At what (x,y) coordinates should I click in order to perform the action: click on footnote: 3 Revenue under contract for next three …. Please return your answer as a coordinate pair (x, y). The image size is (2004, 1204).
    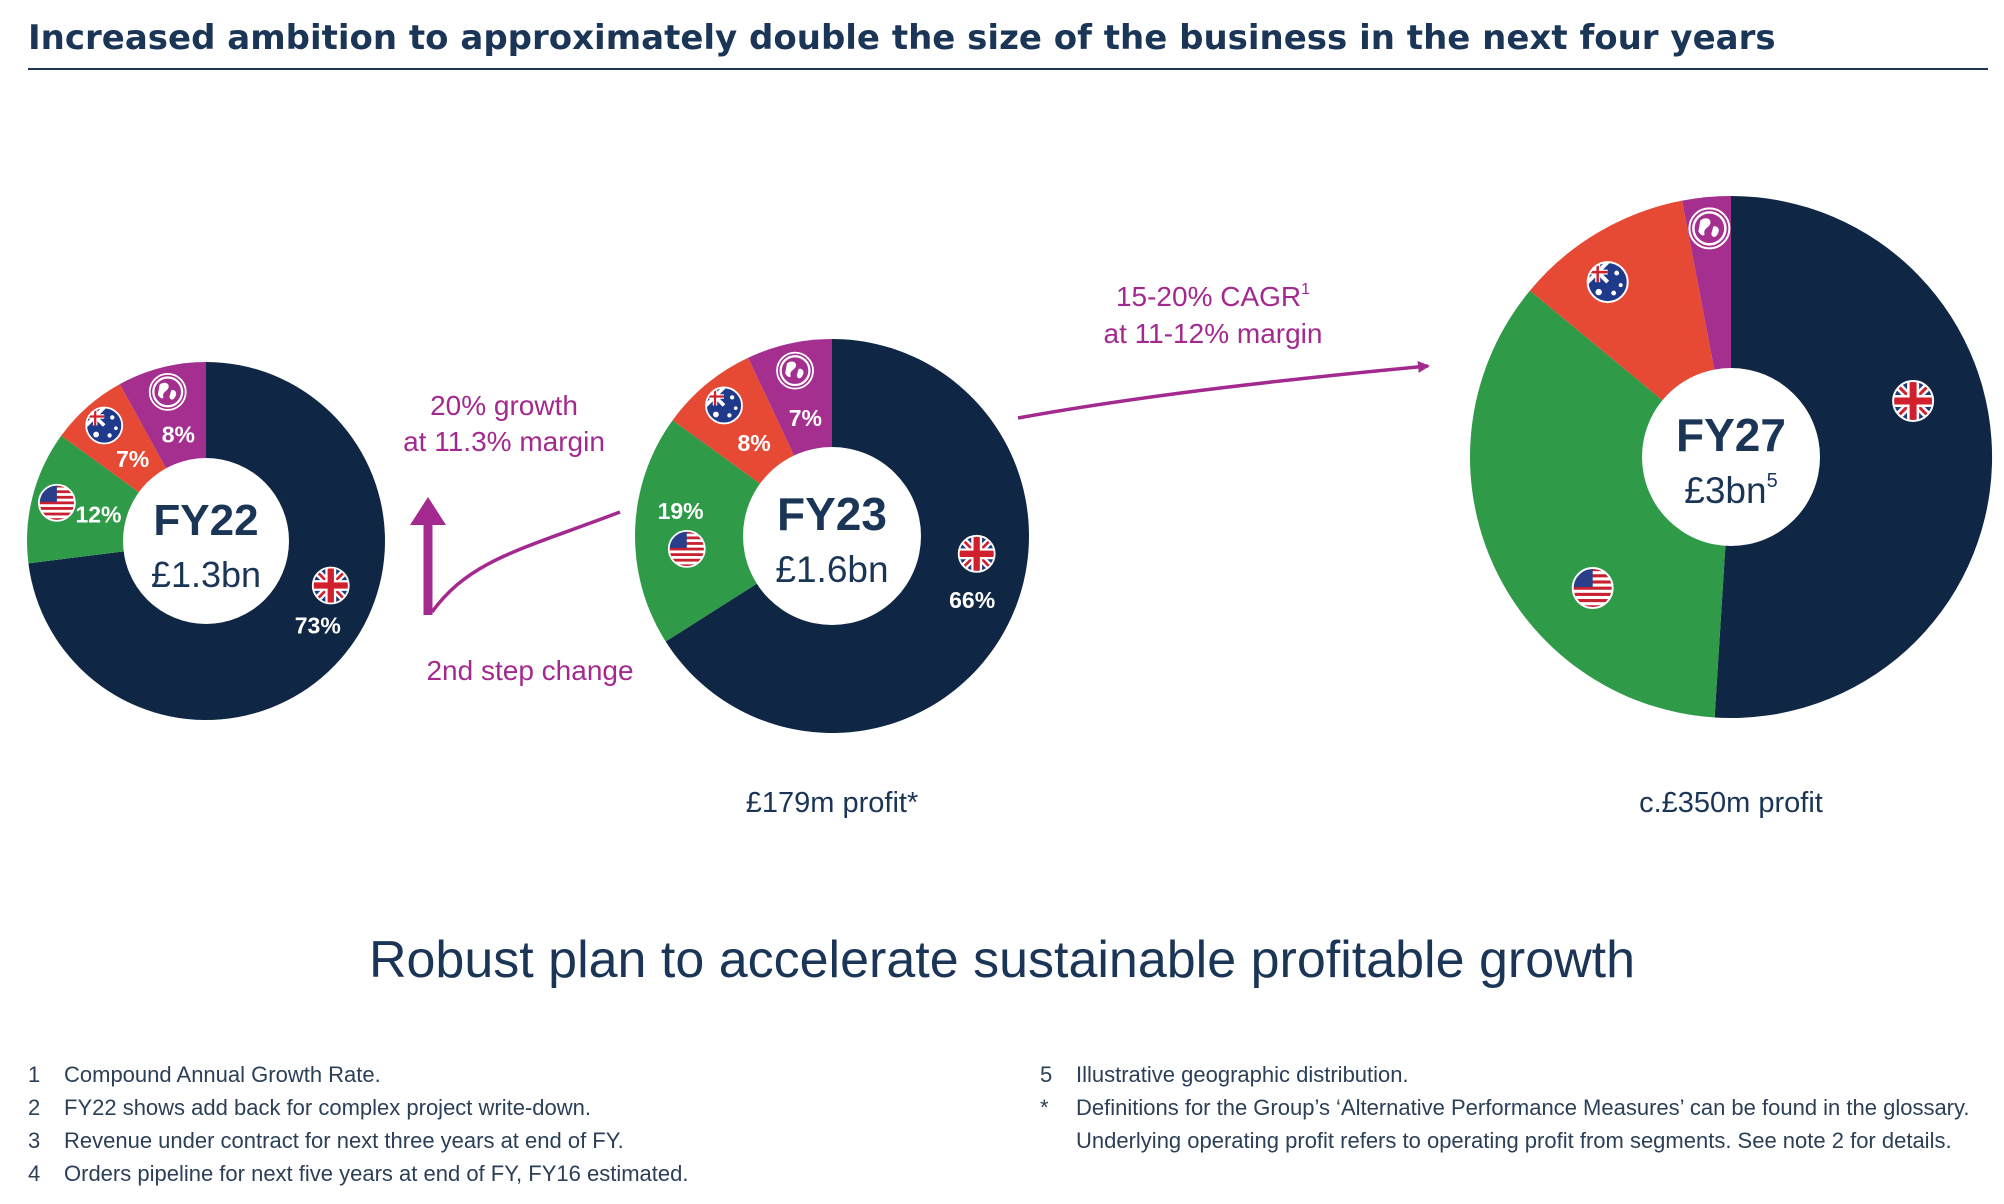
    Looking at the image, I should click on (508, 1140).